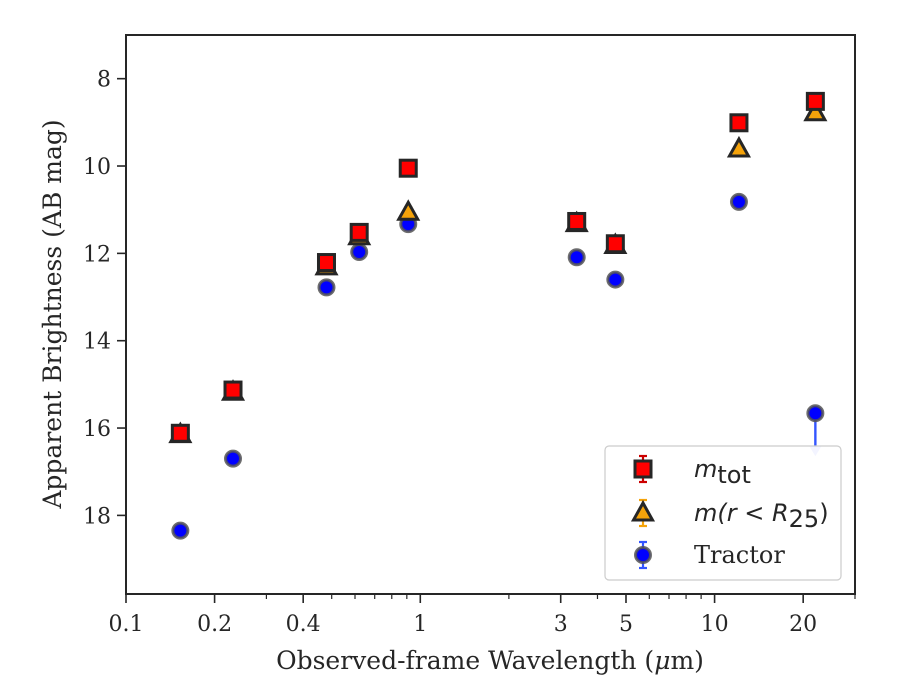 This screenshot has height=700, width=900. I want to click on x-axis-title: Observed-frame Wavelength (μm), so click(490, 660).